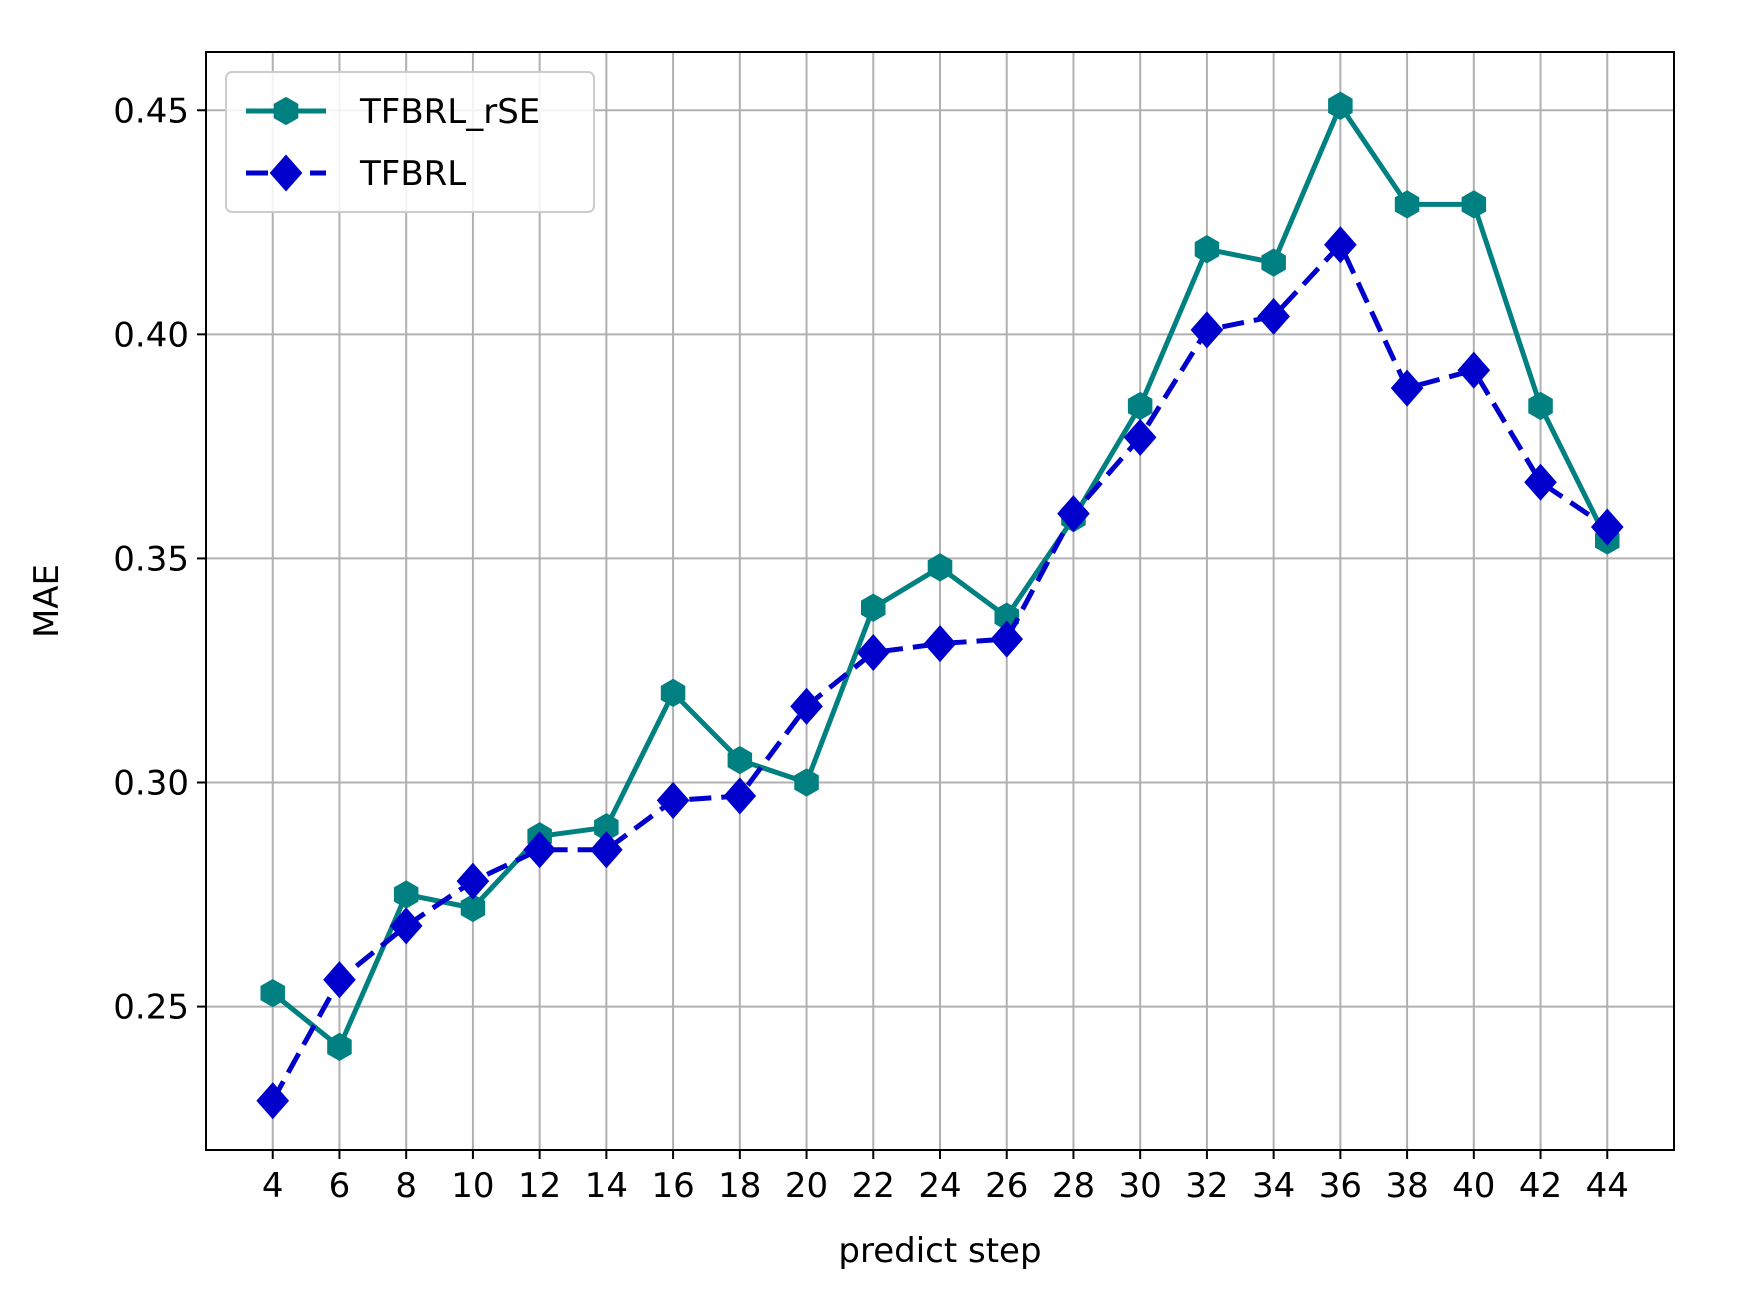  Describe the element at coordinates (472, 1186) in the screenshot. I see `x-tick-label: 10` at that location.